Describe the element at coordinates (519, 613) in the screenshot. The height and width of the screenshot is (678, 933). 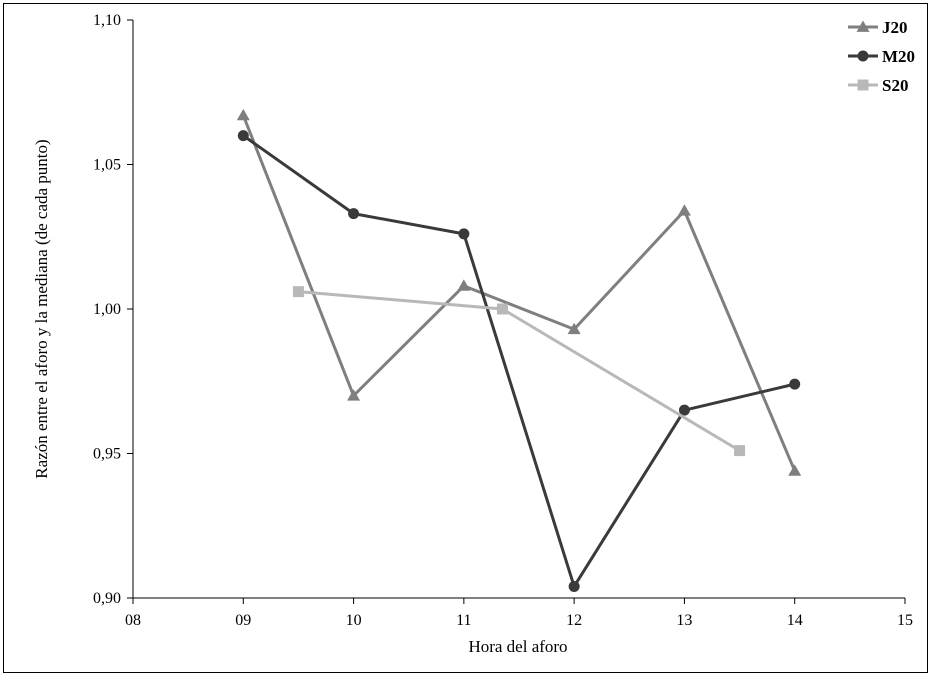
I see `x-ticks: 08 09 10 11 12 13 14 15` at that location.